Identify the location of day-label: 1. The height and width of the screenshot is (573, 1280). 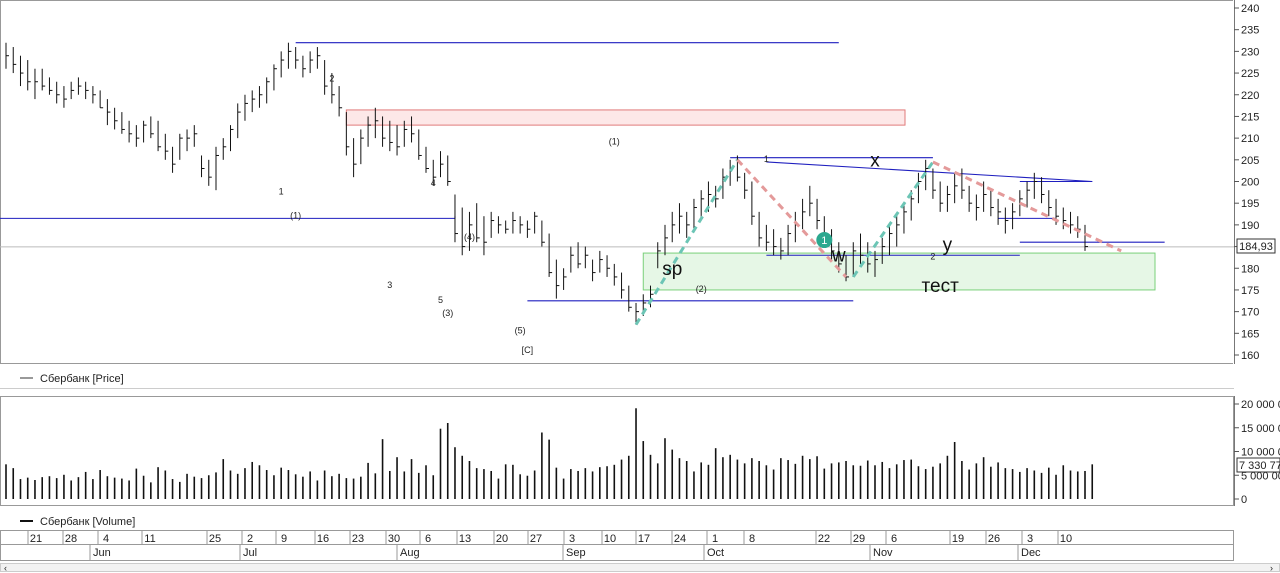
(715, 539).